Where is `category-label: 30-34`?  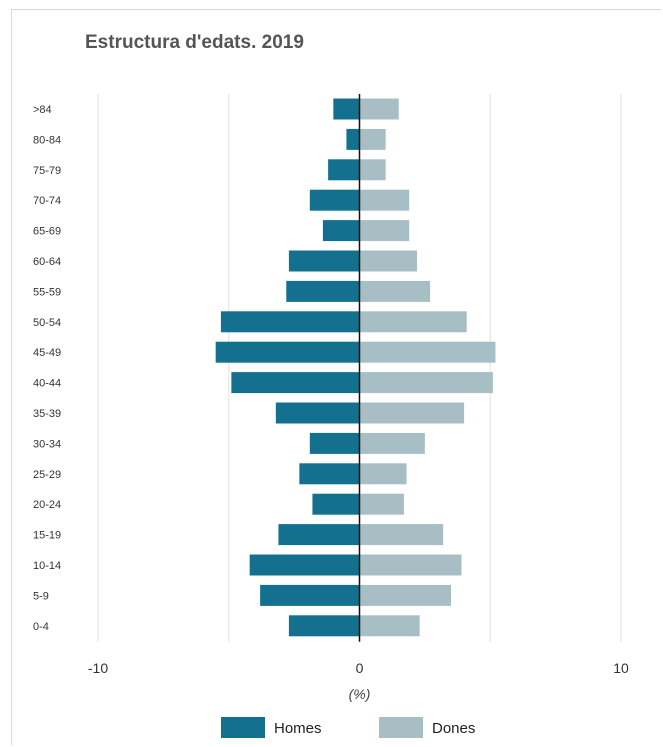 category-label: 30-34 is located at coordinates (47, 444).